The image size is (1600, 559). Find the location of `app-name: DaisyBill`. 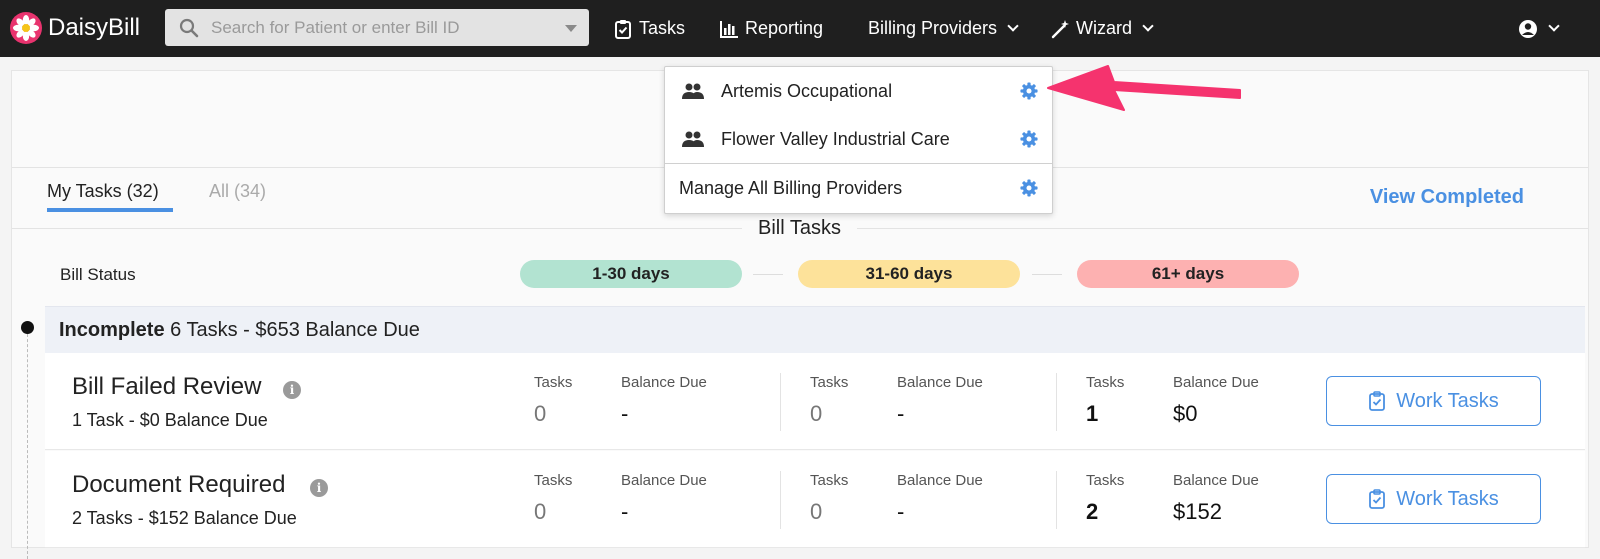

app-name: DaisyBill is located at coordinates (94, 27).